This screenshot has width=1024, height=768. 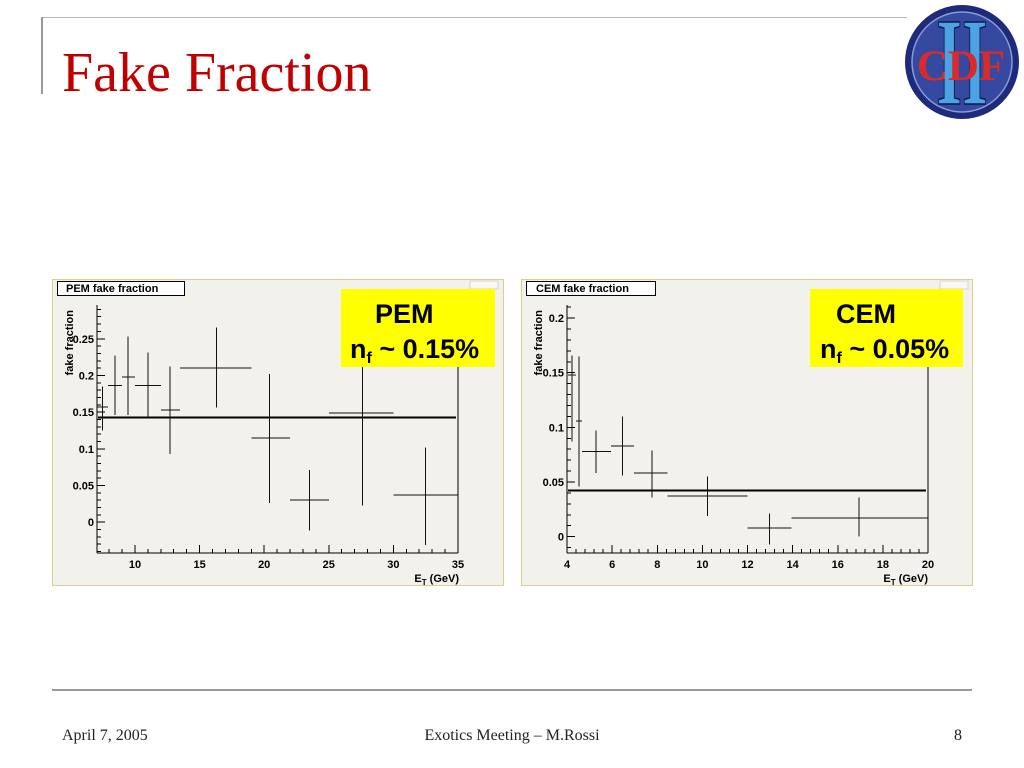 What do you see at coordinates (895, 349) in the screenshot?
I see `annotation-value: ~ 0.05%` at bounding box center [895, 349].